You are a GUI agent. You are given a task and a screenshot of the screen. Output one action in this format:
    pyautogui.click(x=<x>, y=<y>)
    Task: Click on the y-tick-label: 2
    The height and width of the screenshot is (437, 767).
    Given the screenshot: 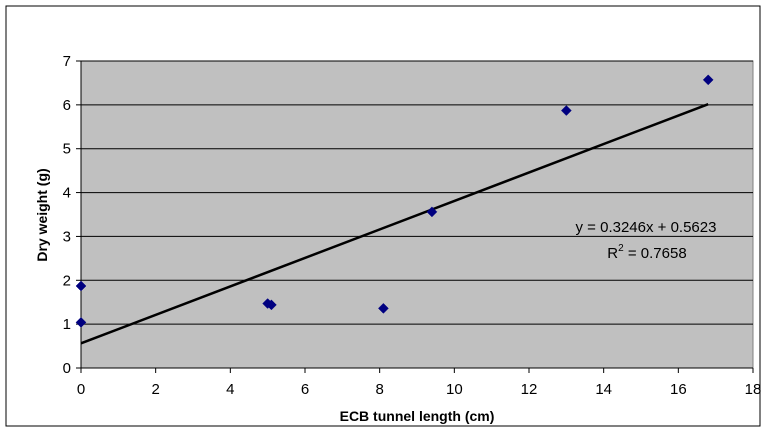 What is the action you would take?
    pyautogui.click(x=67, y=280)
    